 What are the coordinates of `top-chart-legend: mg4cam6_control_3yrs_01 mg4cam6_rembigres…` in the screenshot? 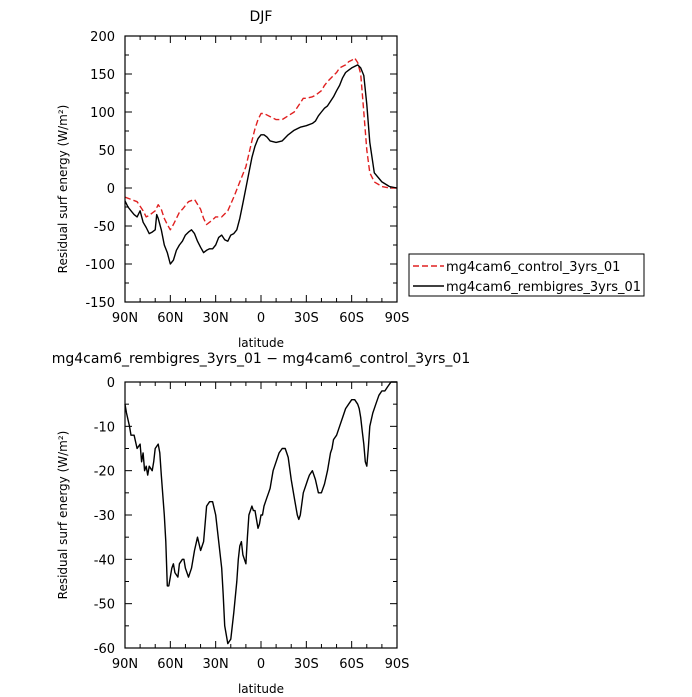 It's located at (526, 275).